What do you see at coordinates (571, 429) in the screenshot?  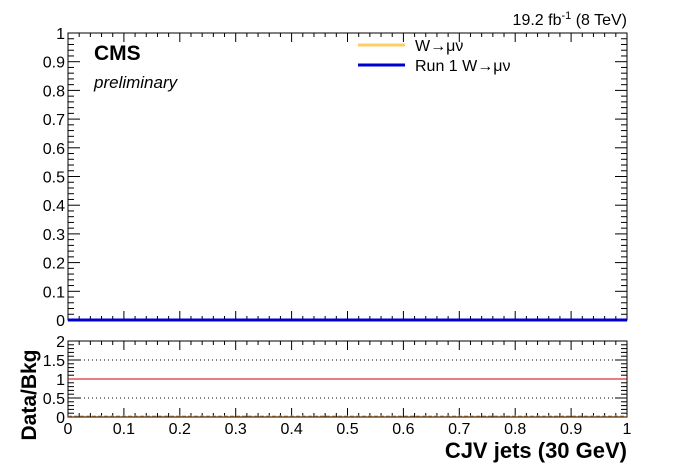 I see `x-tick-label: 0.9` at bounding box center [571, 429].